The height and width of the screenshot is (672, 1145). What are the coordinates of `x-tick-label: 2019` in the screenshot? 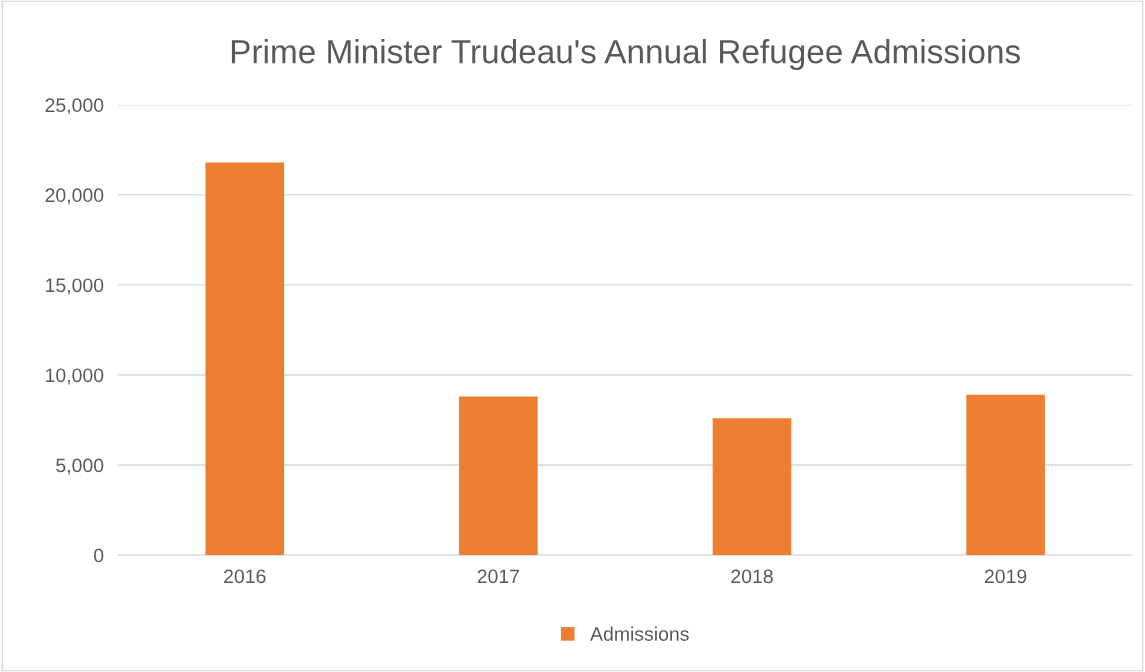 It's located at (1005, 576).